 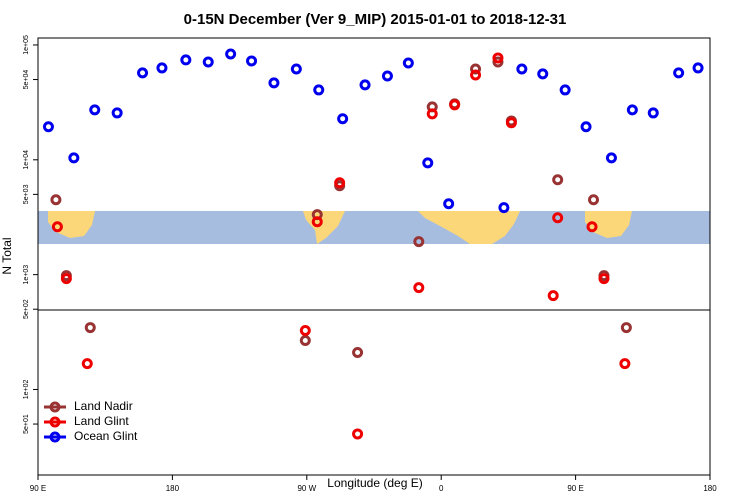 I want to click on legend-label: Ocean Glint, so click(x=106, y=436).